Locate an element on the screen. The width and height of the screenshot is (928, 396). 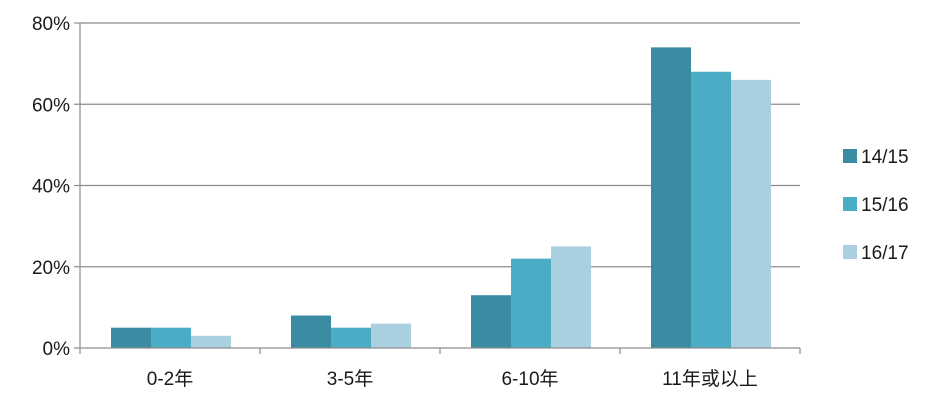
x-tick-label: 6-10年 is located at coordinates (529, 379).